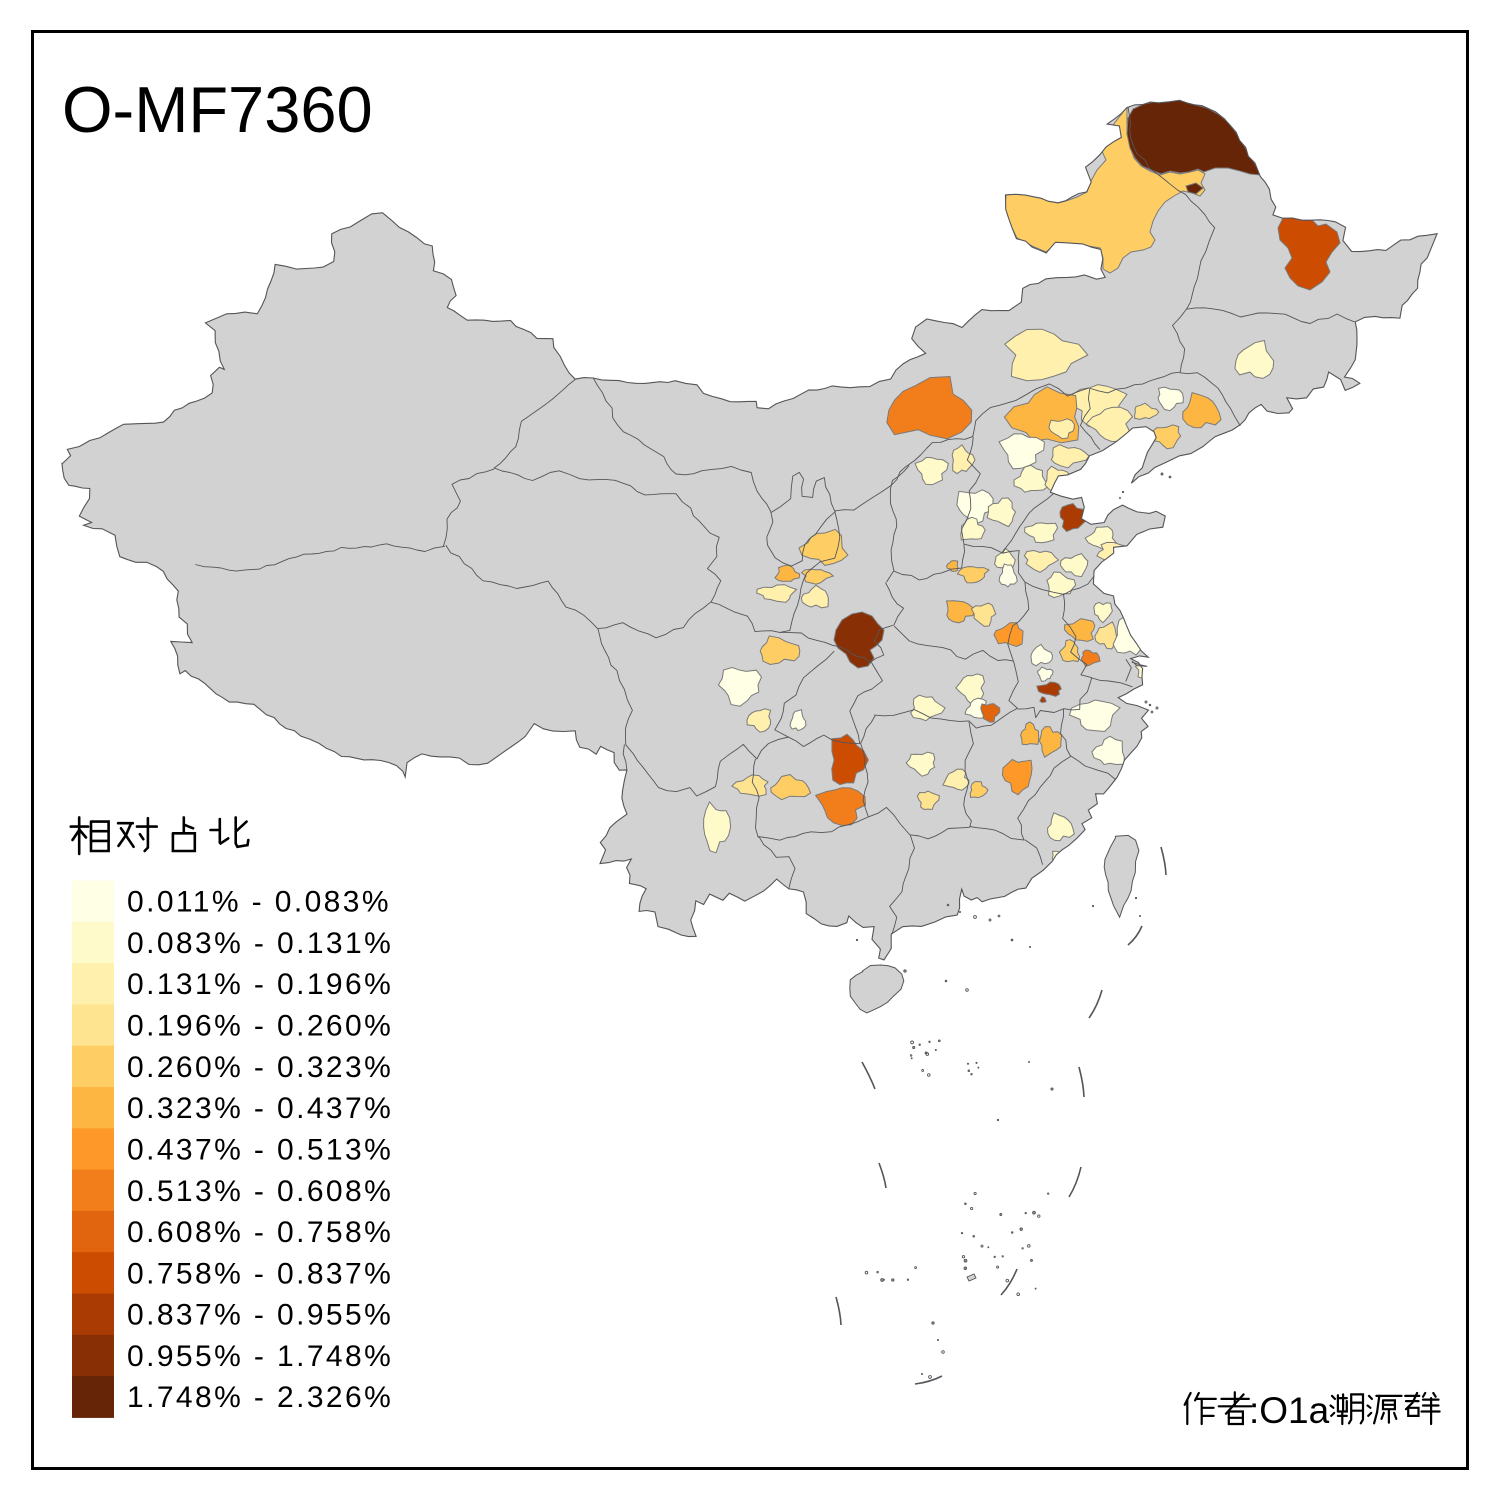 The image size is (1500, 1505). I want to click on svg-text: 0.011% - 0.083%, so click(259, 902).